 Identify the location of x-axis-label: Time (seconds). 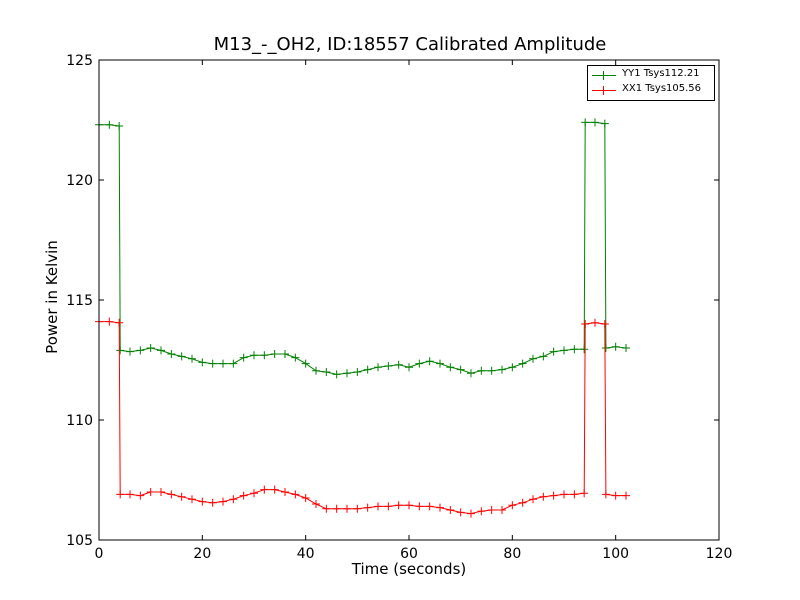
(409, 569).